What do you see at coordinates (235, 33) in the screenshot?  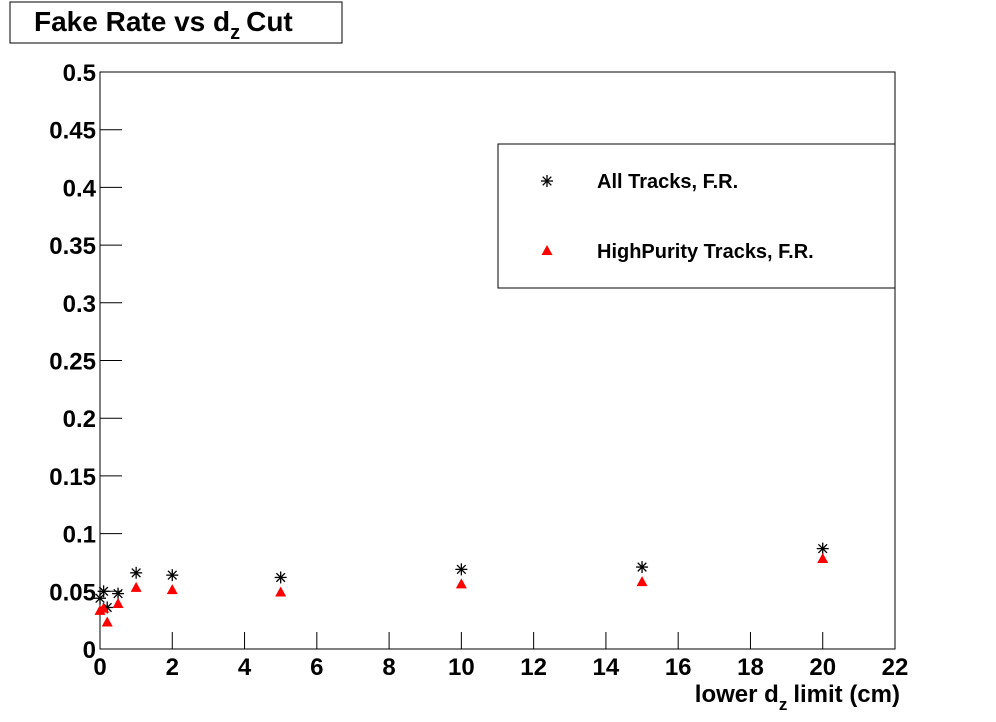 I see `title-subscript: z` at bounding box center [235, 33].